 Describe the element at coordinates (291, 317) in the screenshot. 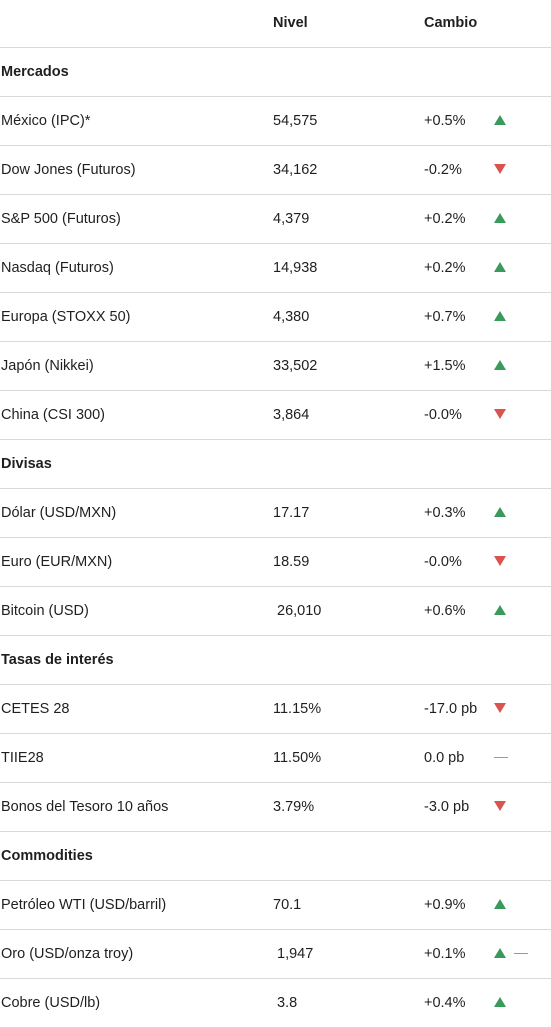

I see `instrument-level: 4,380` at that location.